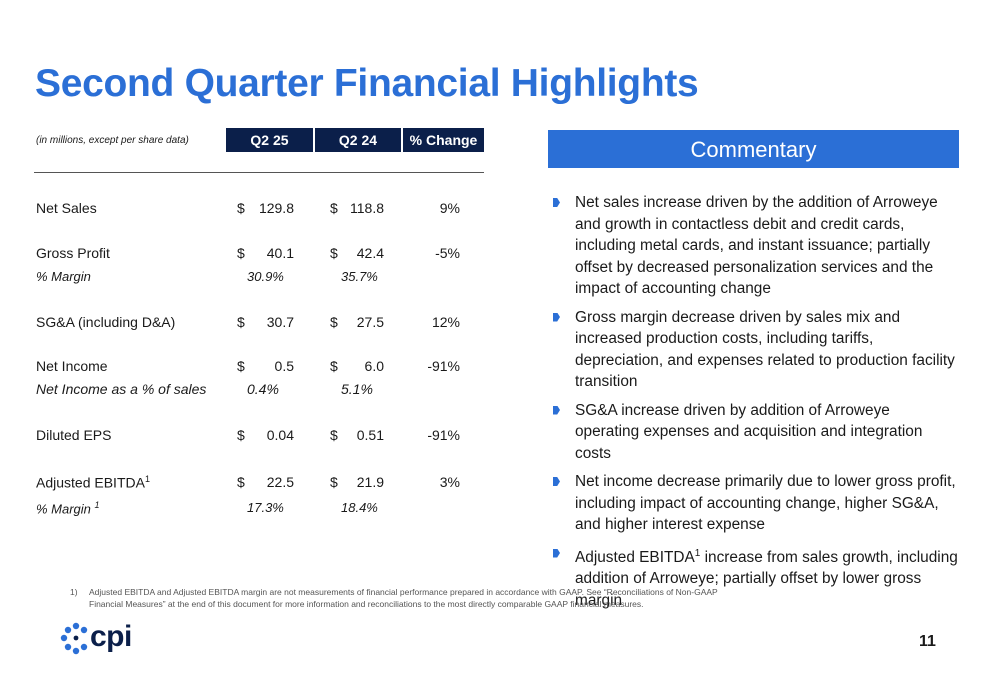 The image size is (1000, 685). Describe the element at coordinates (358, 140) in the screenshot. I see `column-header-q2-24: Q2 24` at that location.